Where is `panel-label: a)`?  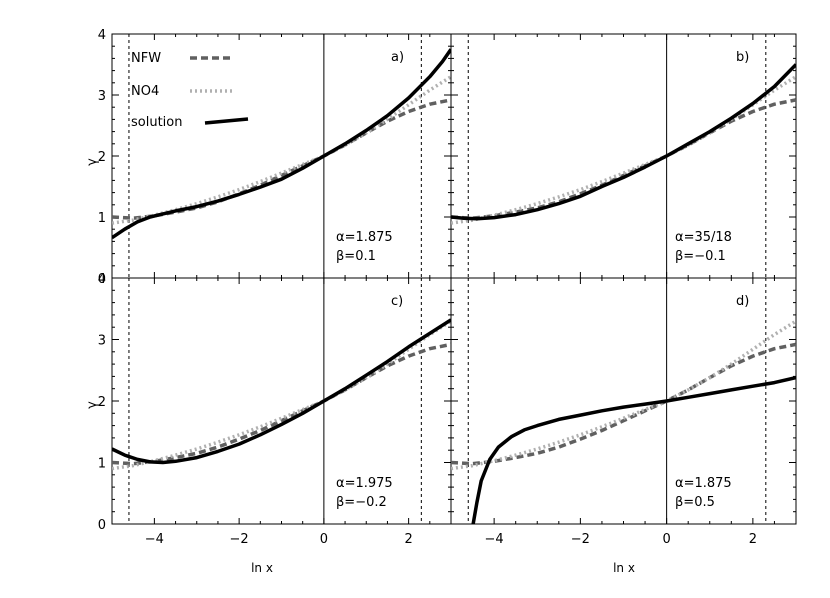 panel-label: a) is located at coordinates (397, 57).